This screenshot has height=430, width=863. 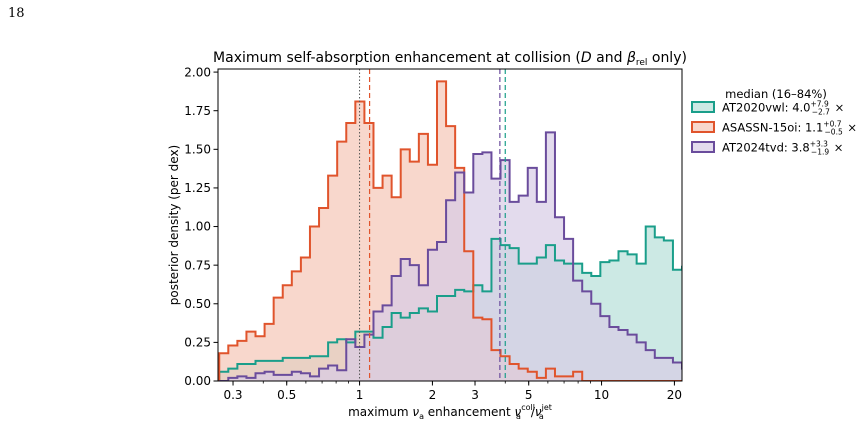 I want to click on x-tick-label: 5, so click(x=529, y=395).